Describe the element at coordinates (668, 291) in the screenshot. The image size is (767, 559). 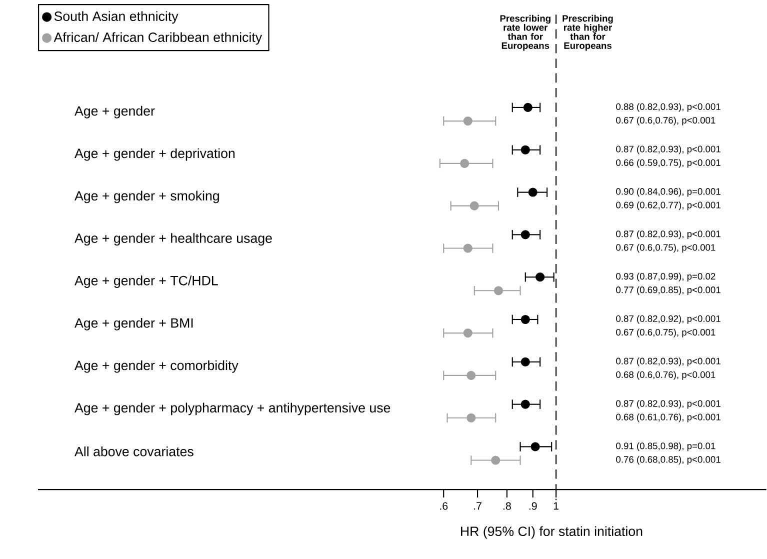
I see `annotation: 0.77 (0.69,0.85), p<0.001` at that location.